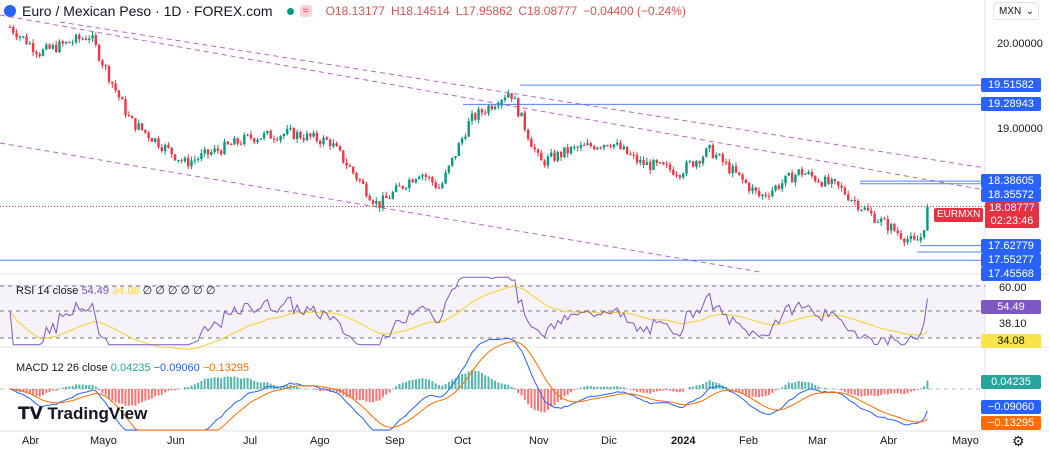 The height and width of the screenshot is (459, 1049). What do you see at coordinates (62, 368) in the screenshot?
I see `macd-label: MACD 12 26 close` at bounding box center [62, 368].